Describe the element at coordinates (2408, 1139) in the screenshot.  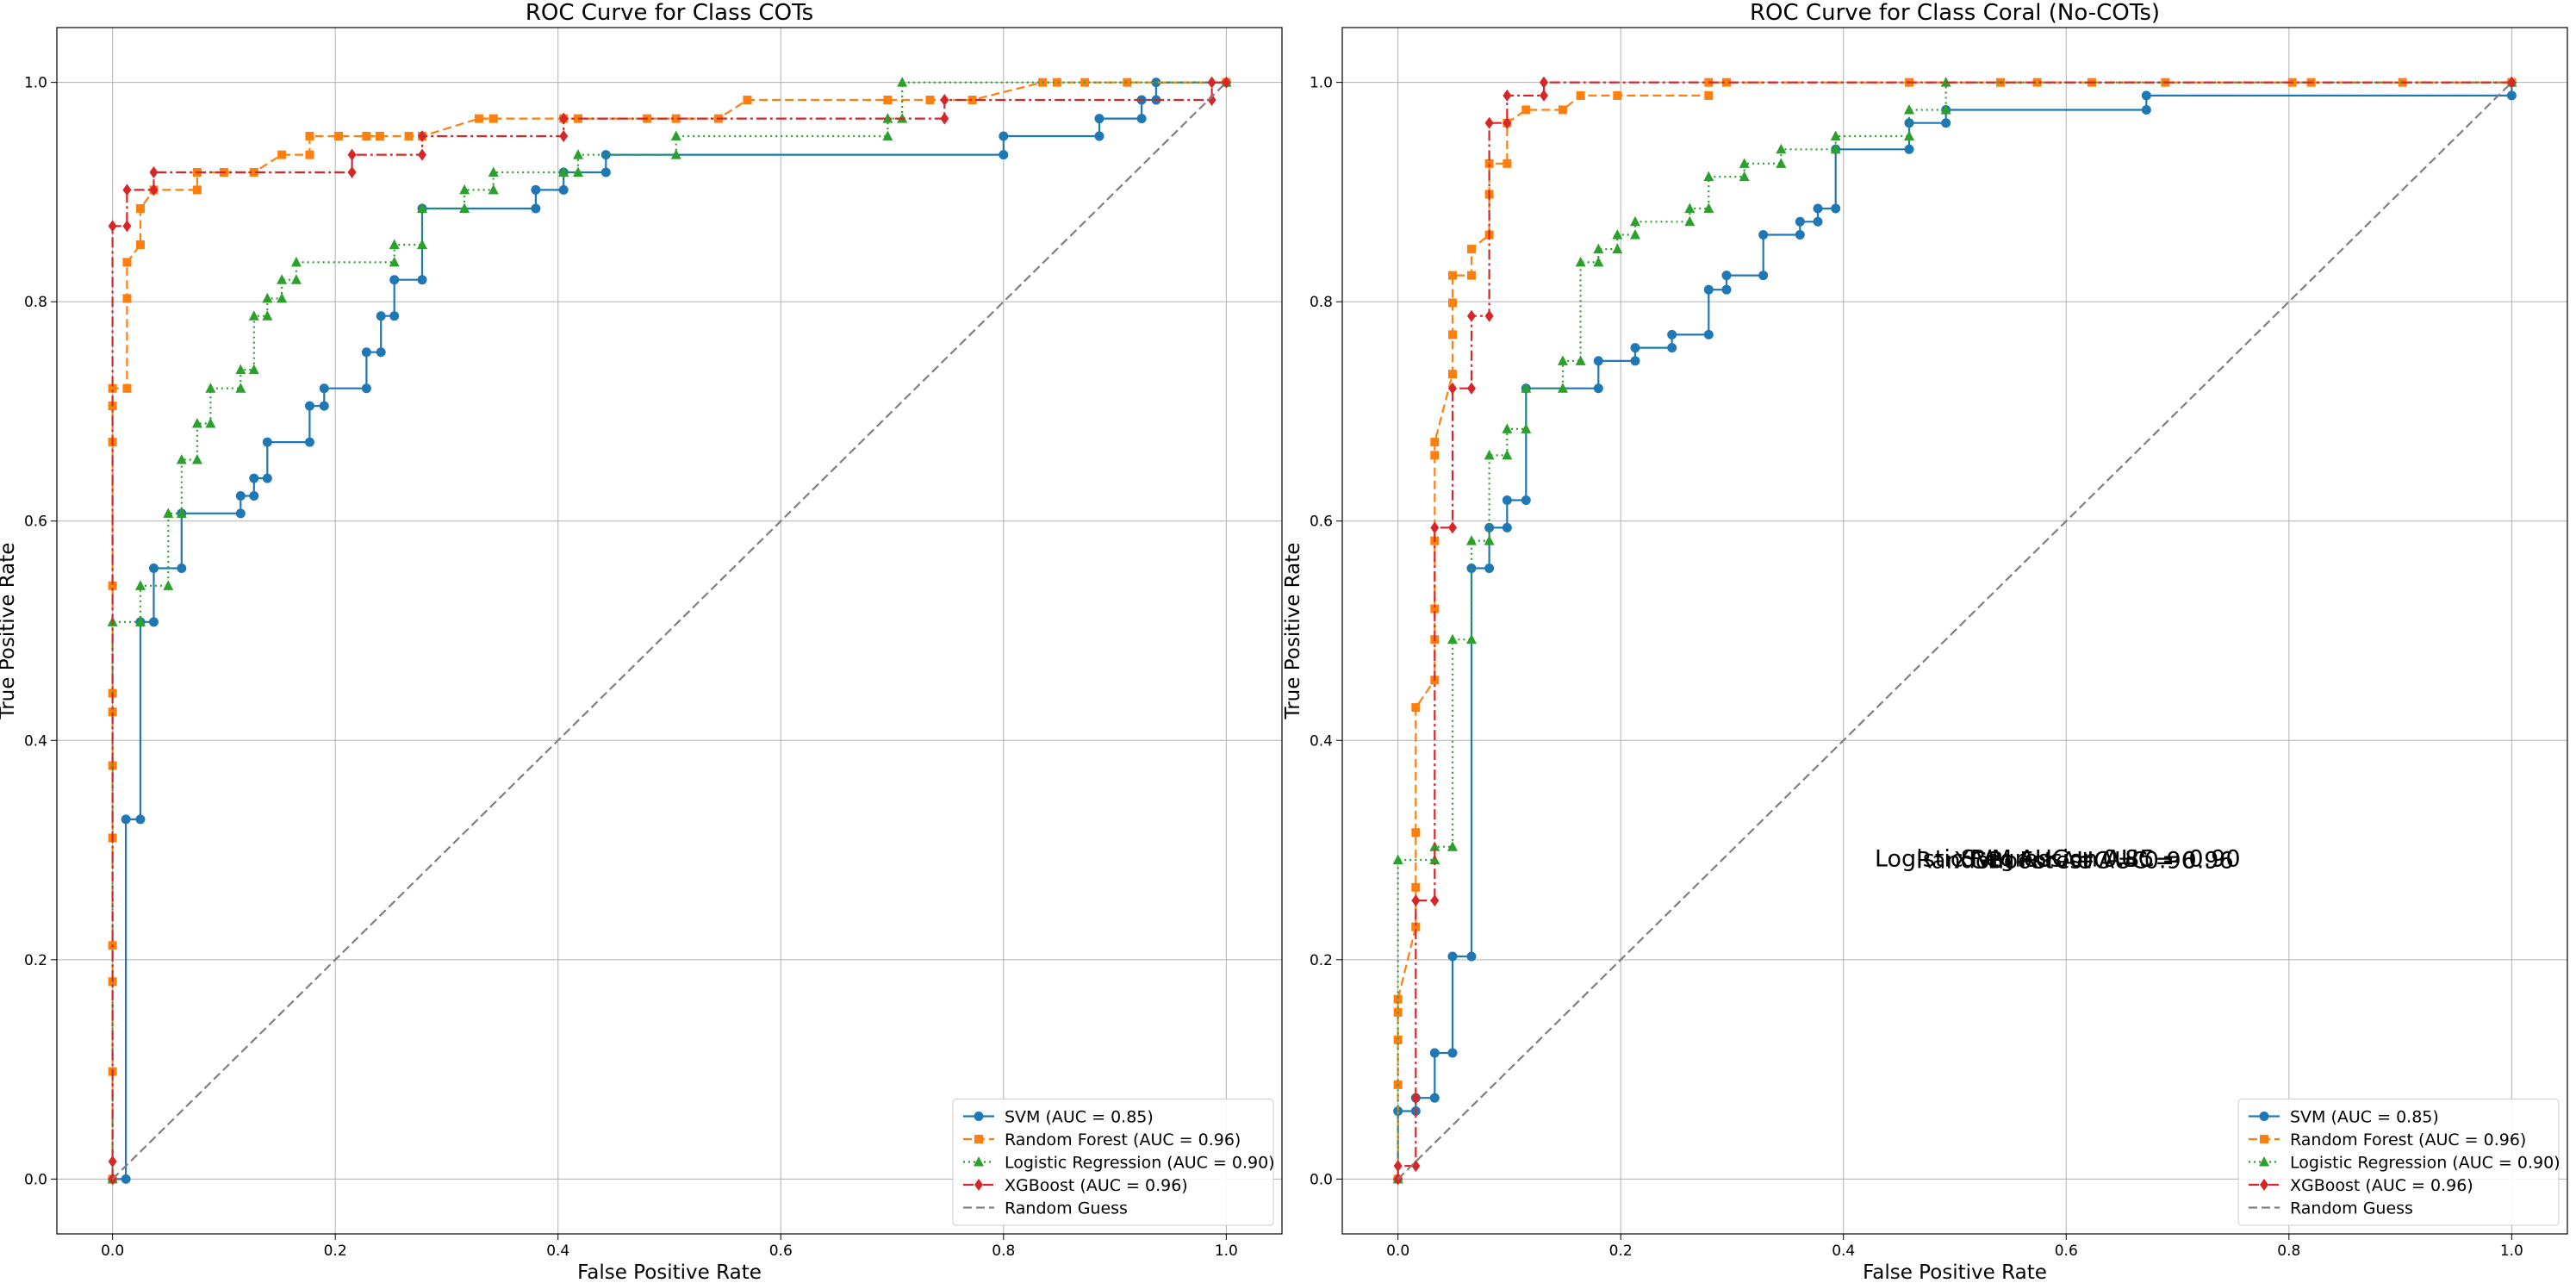
I see `legend-label: Random Forest (AUC = 0.96)` at that location.